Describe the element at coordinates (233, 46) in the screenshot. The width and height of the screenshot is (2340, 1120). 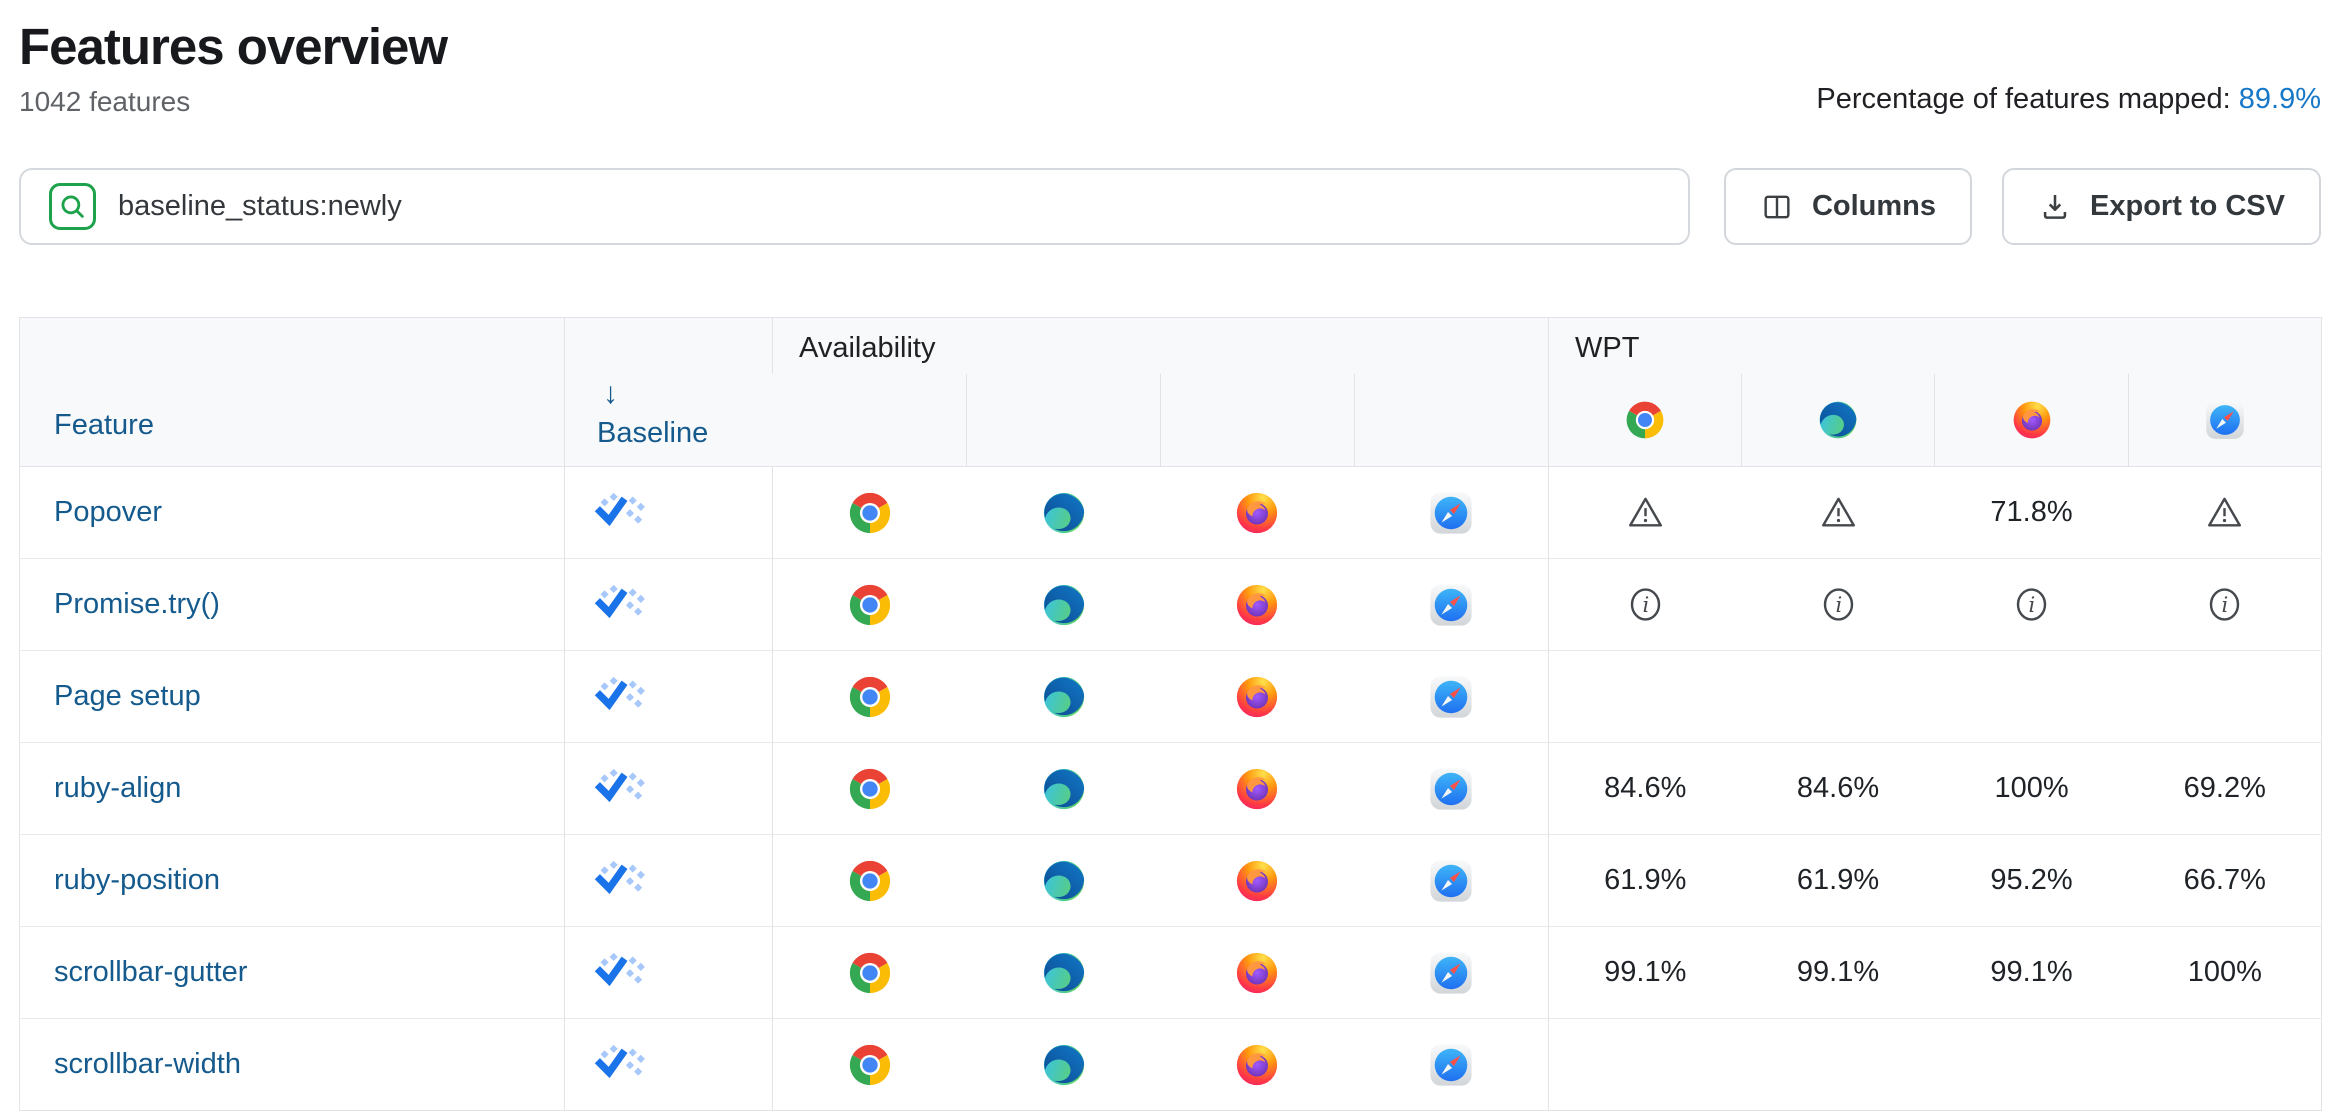
I see `page-title: Features overview` at that location.